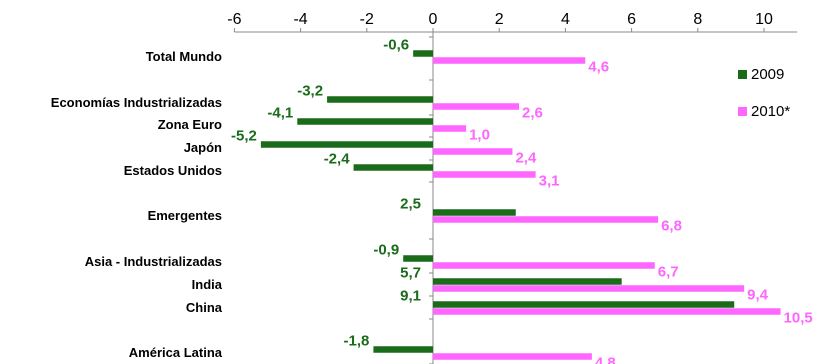 The width and height of the screenshot is (828, 364). What do you see at coordinates (207, 284) in the screenshot?
I see `category-label: India` at bounding box center [207, 284].